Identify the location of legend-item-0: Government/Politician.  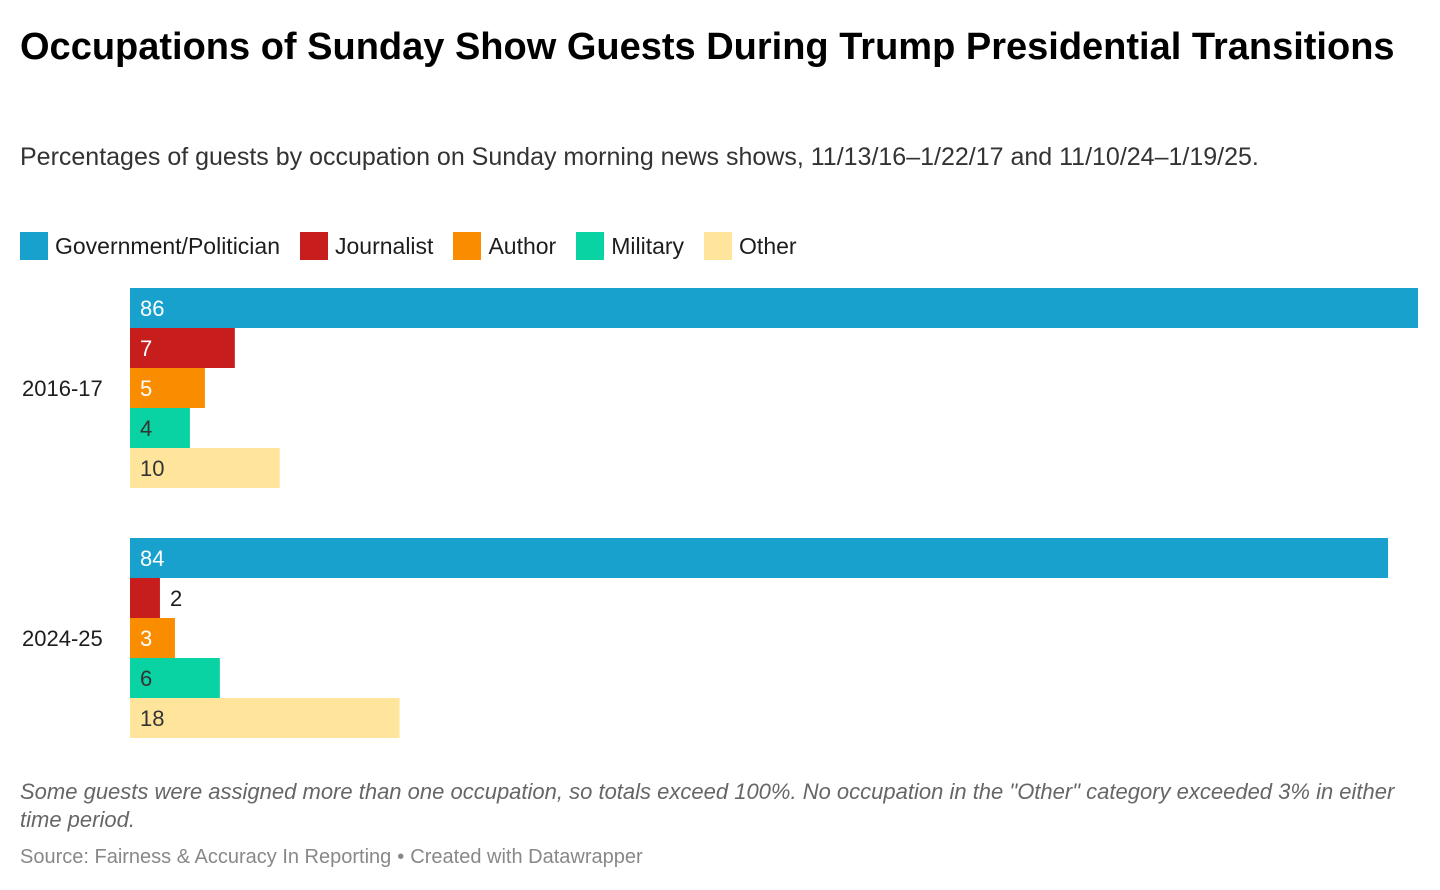
(150, 246).